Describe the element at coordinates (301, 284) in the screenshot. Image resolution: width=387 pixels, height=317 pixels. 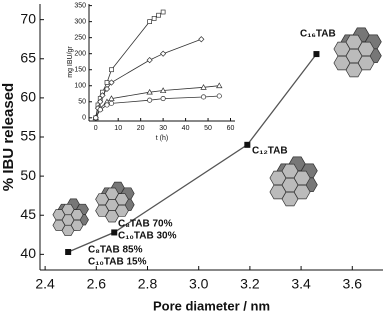
I see `x-tick-label: 3.4` at that location.